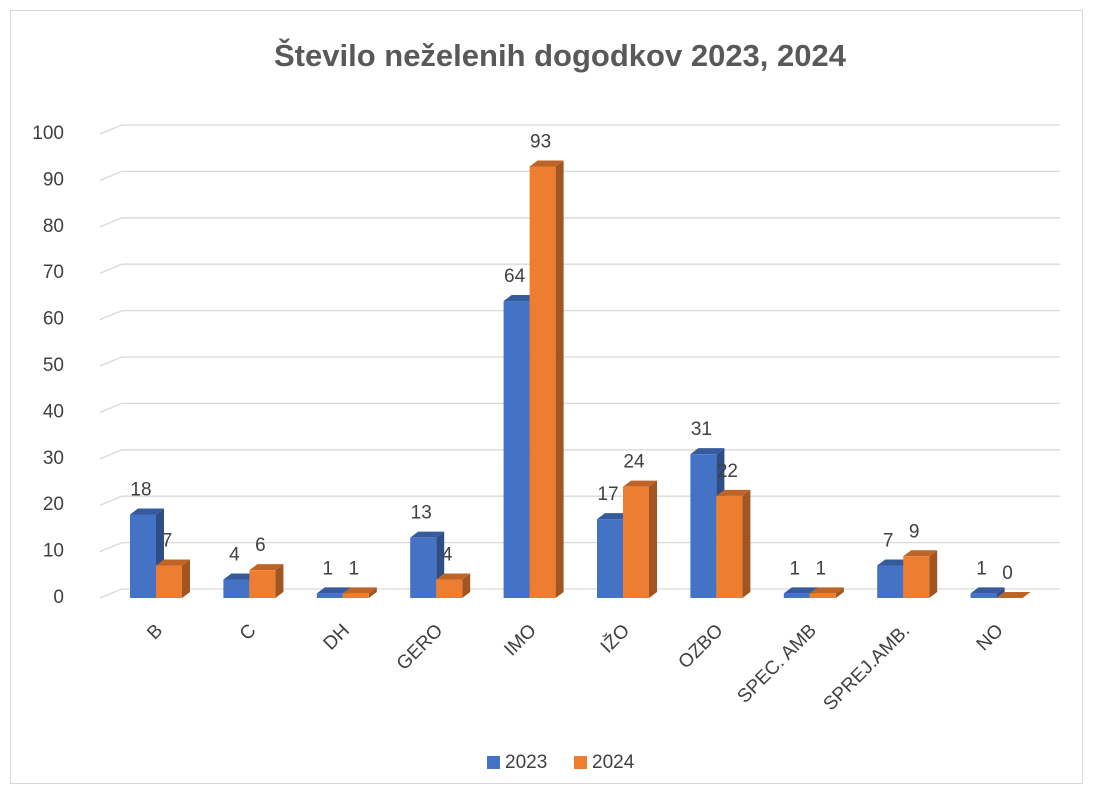  Describe the element at coordinates (914, 531) in the screenshot. I see `value-label: 9` at that location.